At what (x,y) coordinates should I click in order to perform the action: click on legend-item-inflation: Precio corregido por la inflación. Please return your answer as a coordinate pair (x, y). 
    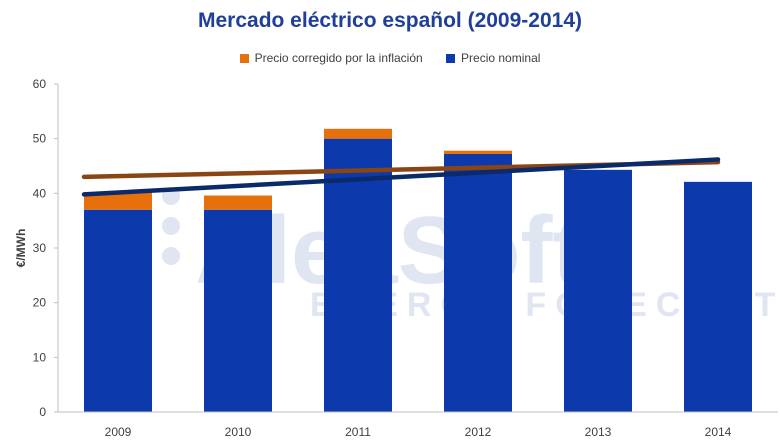
    Looking at the image, I should click on (331, 58).